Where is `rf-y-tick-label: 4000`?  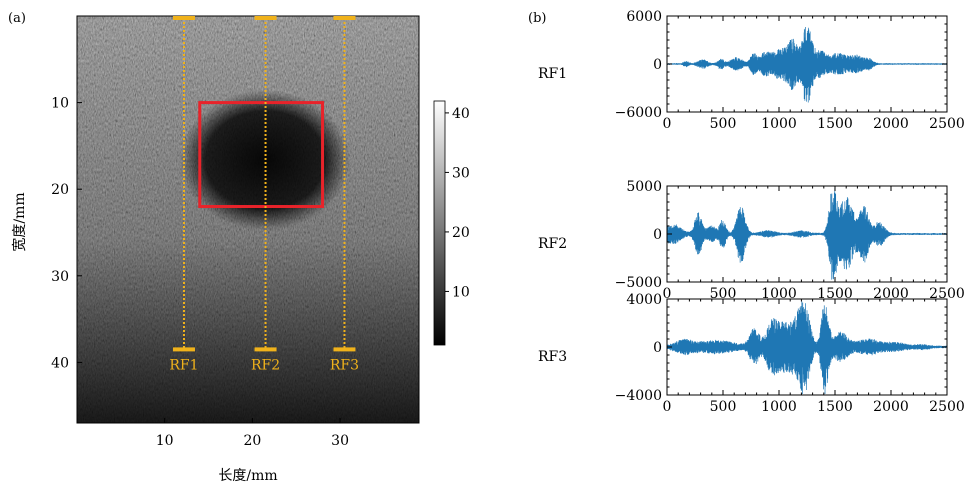 rf-y-tick-label: 4000 is located at coordinates (644, 300).